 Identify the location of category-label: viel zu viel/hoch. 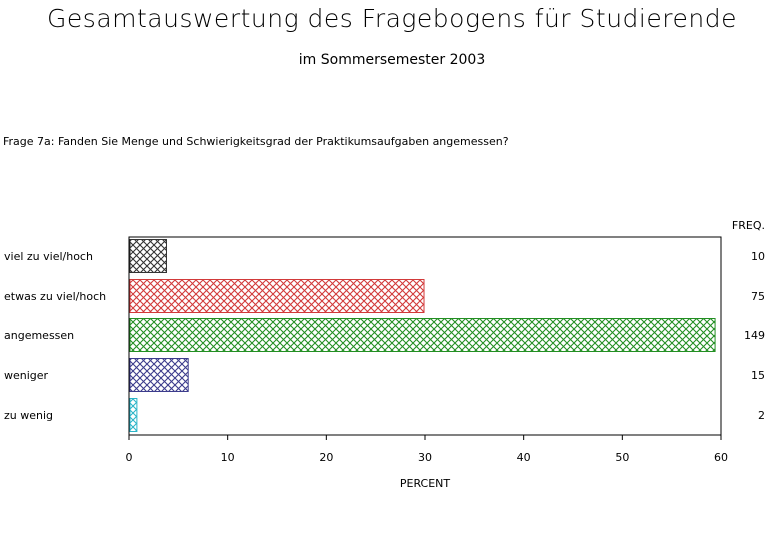
(48, 256).